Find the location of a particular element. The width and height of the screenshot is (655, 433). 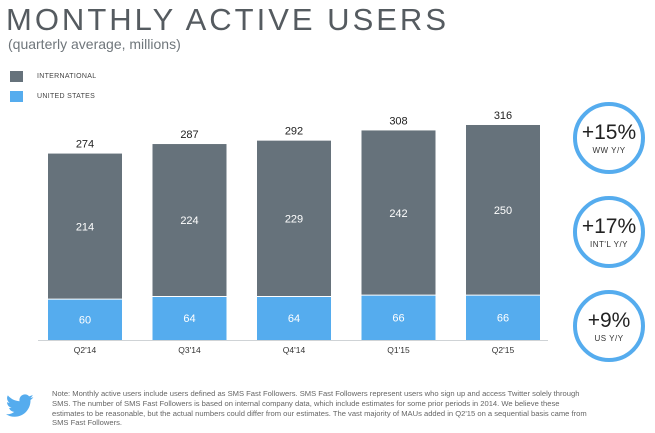

x-tick-label: Q2'14 is located at coordinates (85, 350).